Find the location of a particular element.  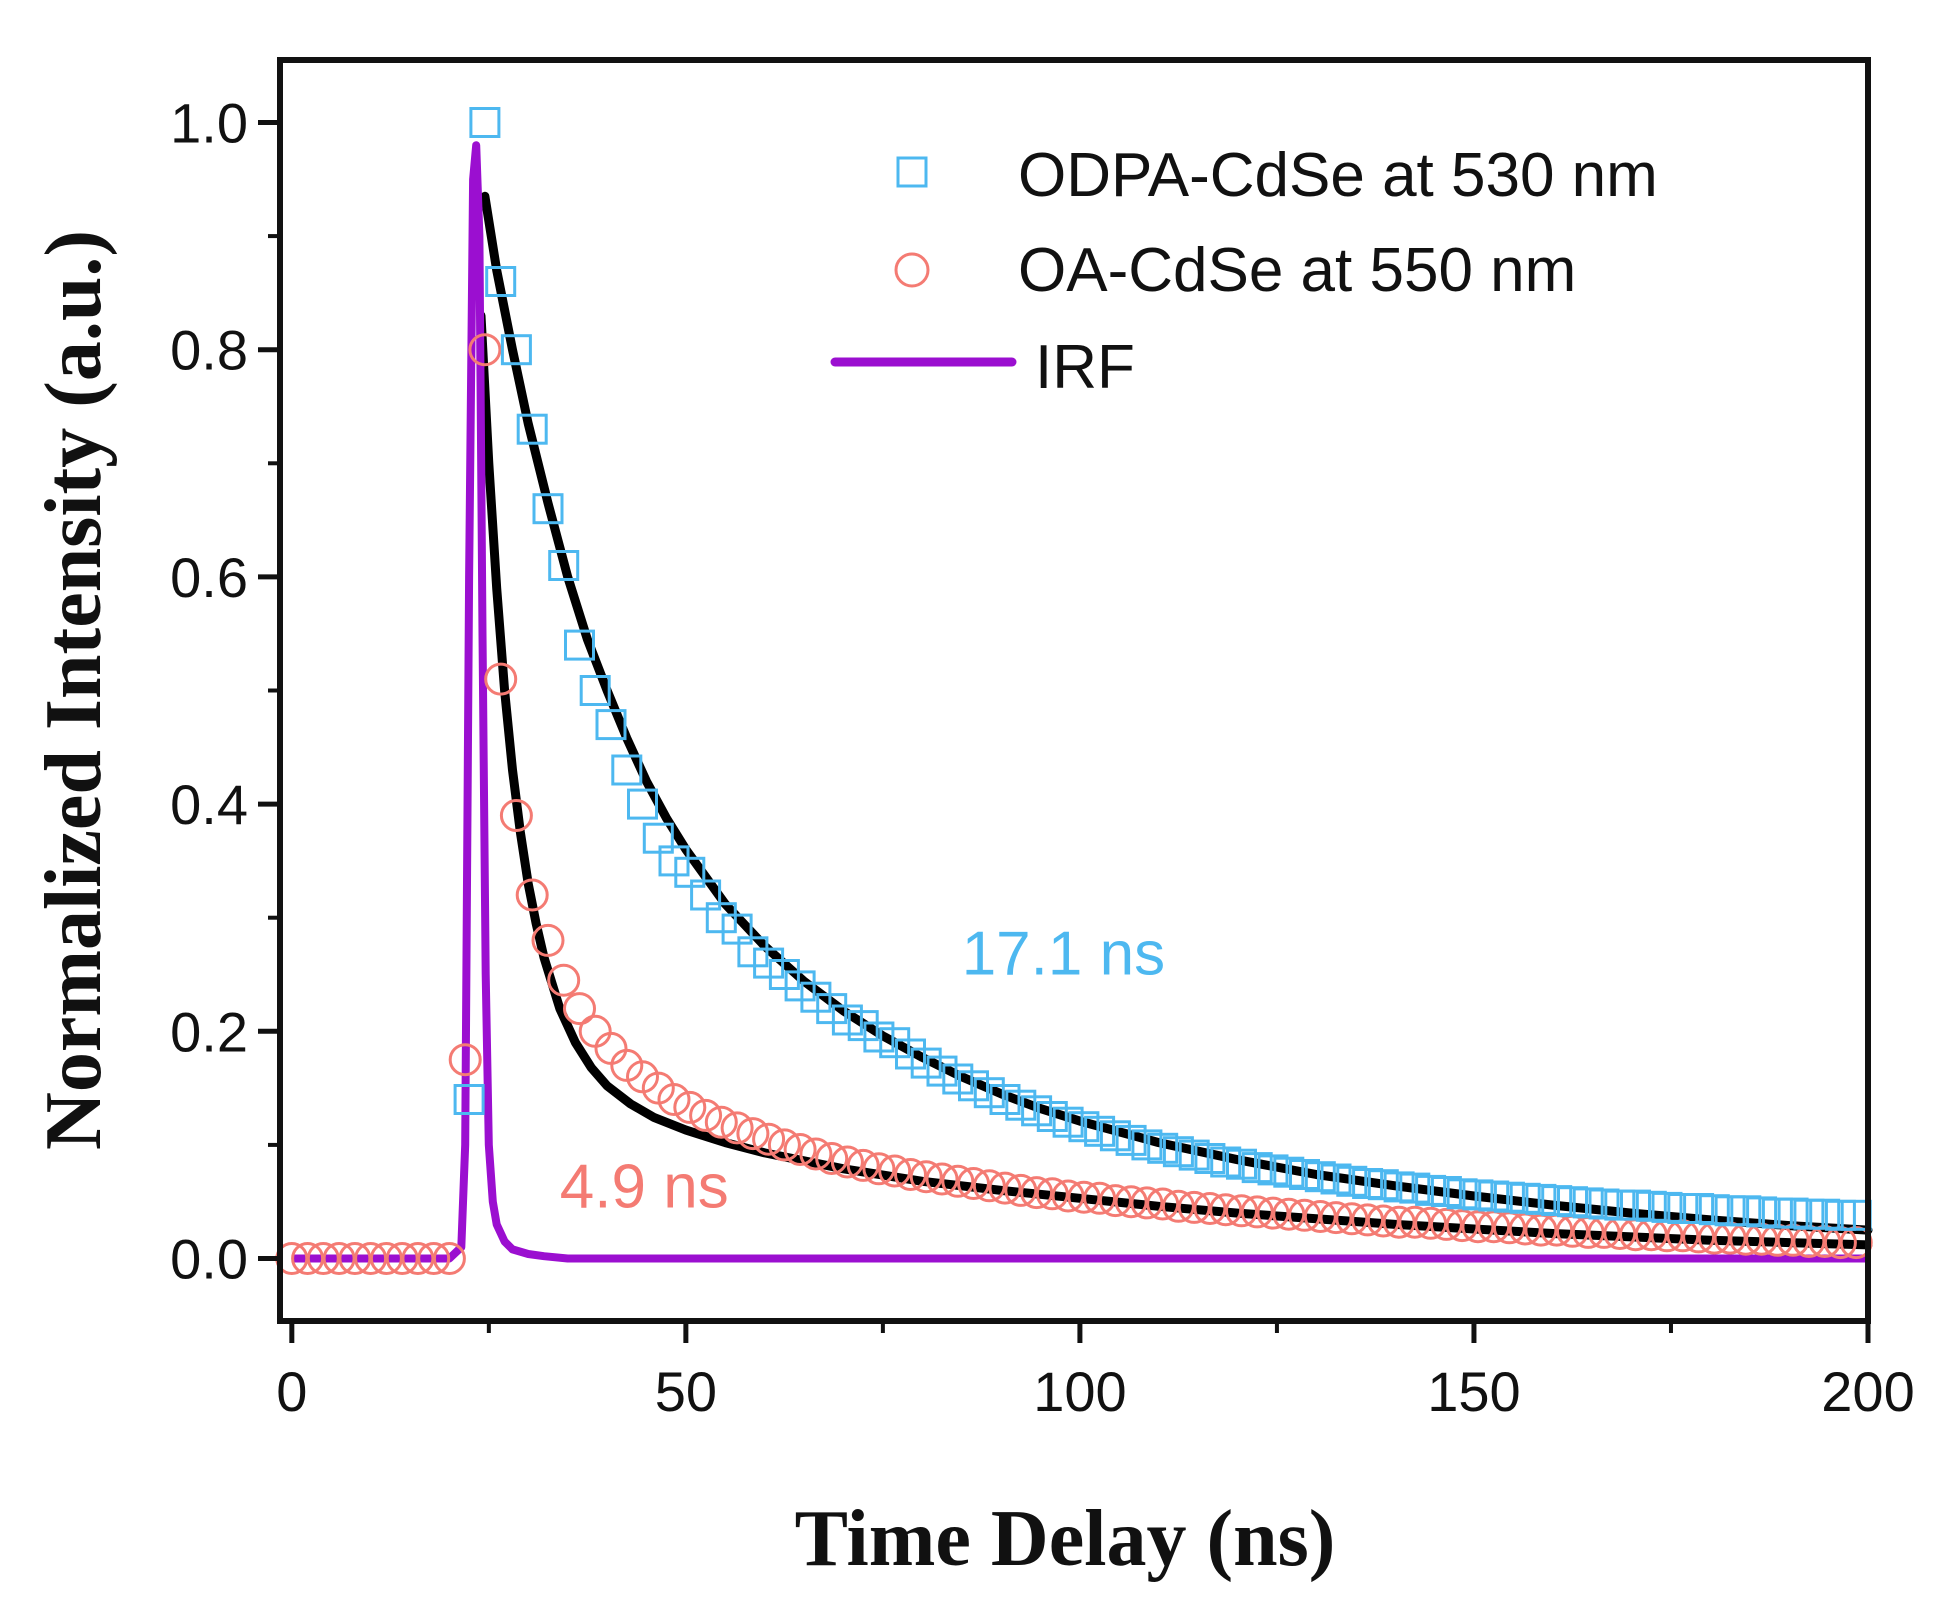

y-axis-title: Normalized Intensity (a.u.) is located at coordinates (74, 690).